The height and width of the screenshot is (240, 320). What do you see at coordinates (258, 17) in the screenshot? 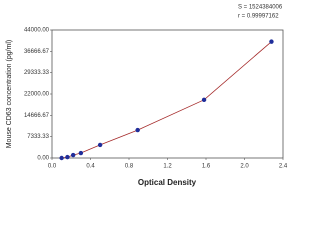
I see `annotation: r = 0.99997162` at bounding box center [258, 17].